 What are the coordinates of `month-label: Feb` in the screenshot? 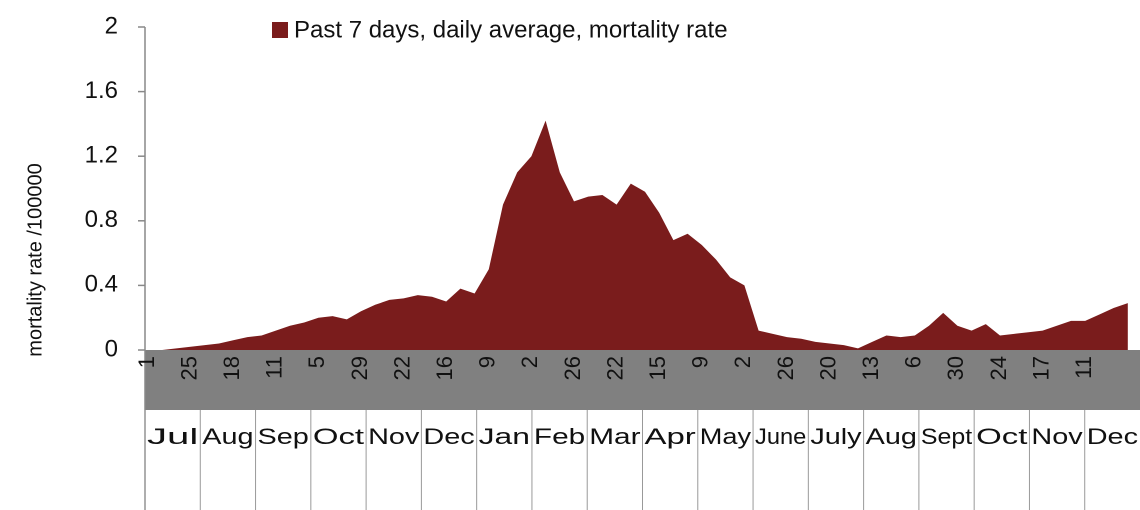 It's located at (559, 436).